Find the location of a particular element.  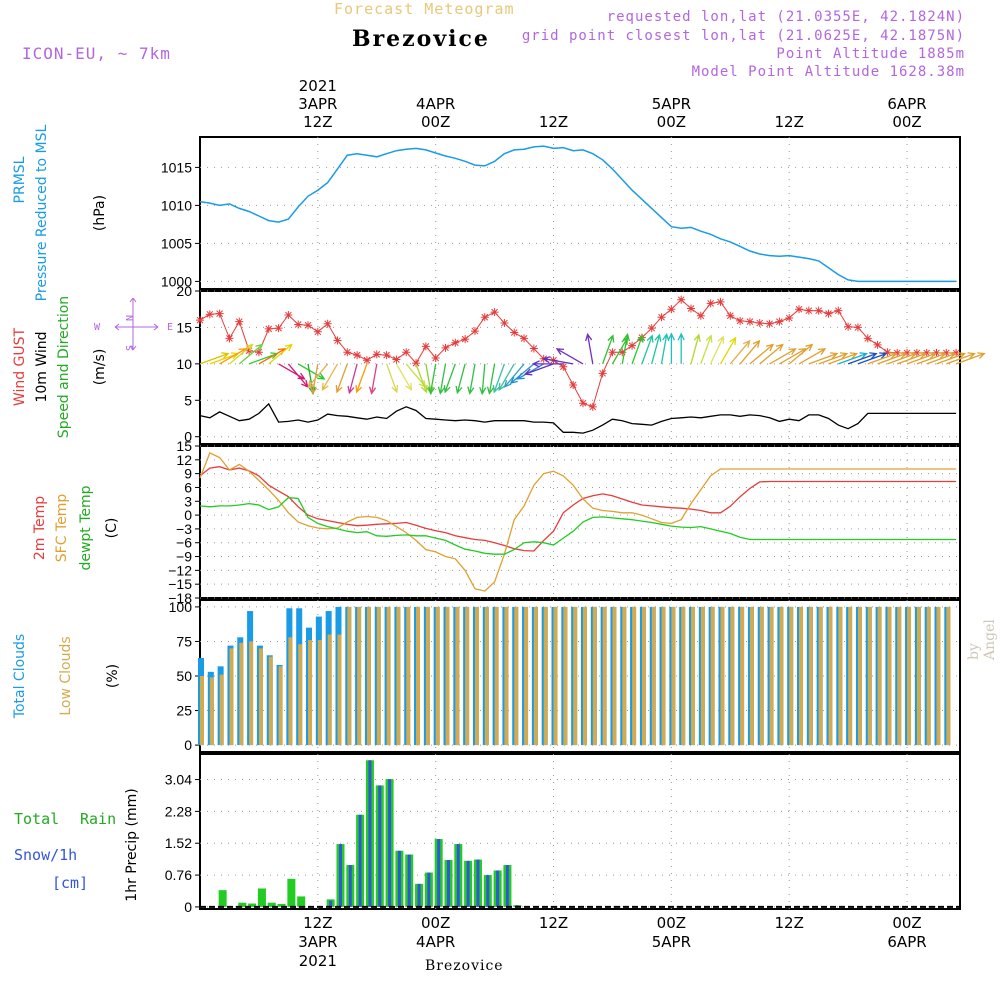

tick-label-y: 100 is located at coordinates (181, 607).